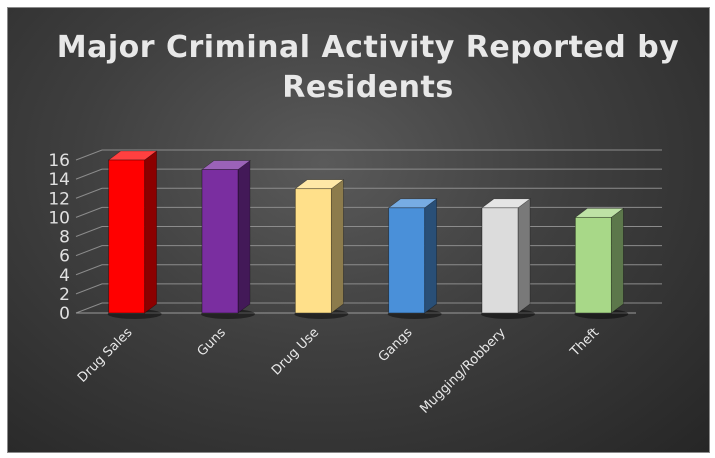 The width and height of the screenshot is (715, 458). What do you see at coordinates (64, 314) in the screenshot?
I see `y-tick-label: 0` at bounding box center [64, 314].